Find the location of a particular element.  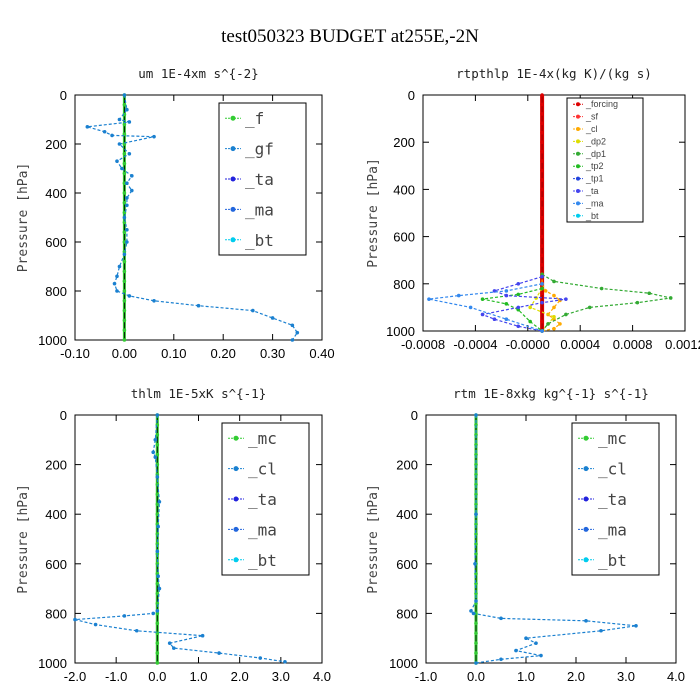

y-tick-label: 0 is located at coordinates (63, 415).